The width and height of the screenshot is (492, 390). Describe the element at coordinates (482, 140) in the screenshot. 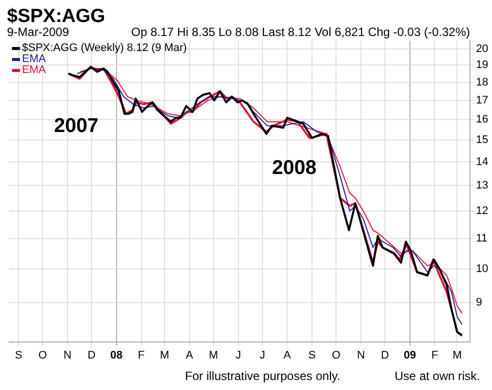

I see `y-tick-label: 15` at that location.